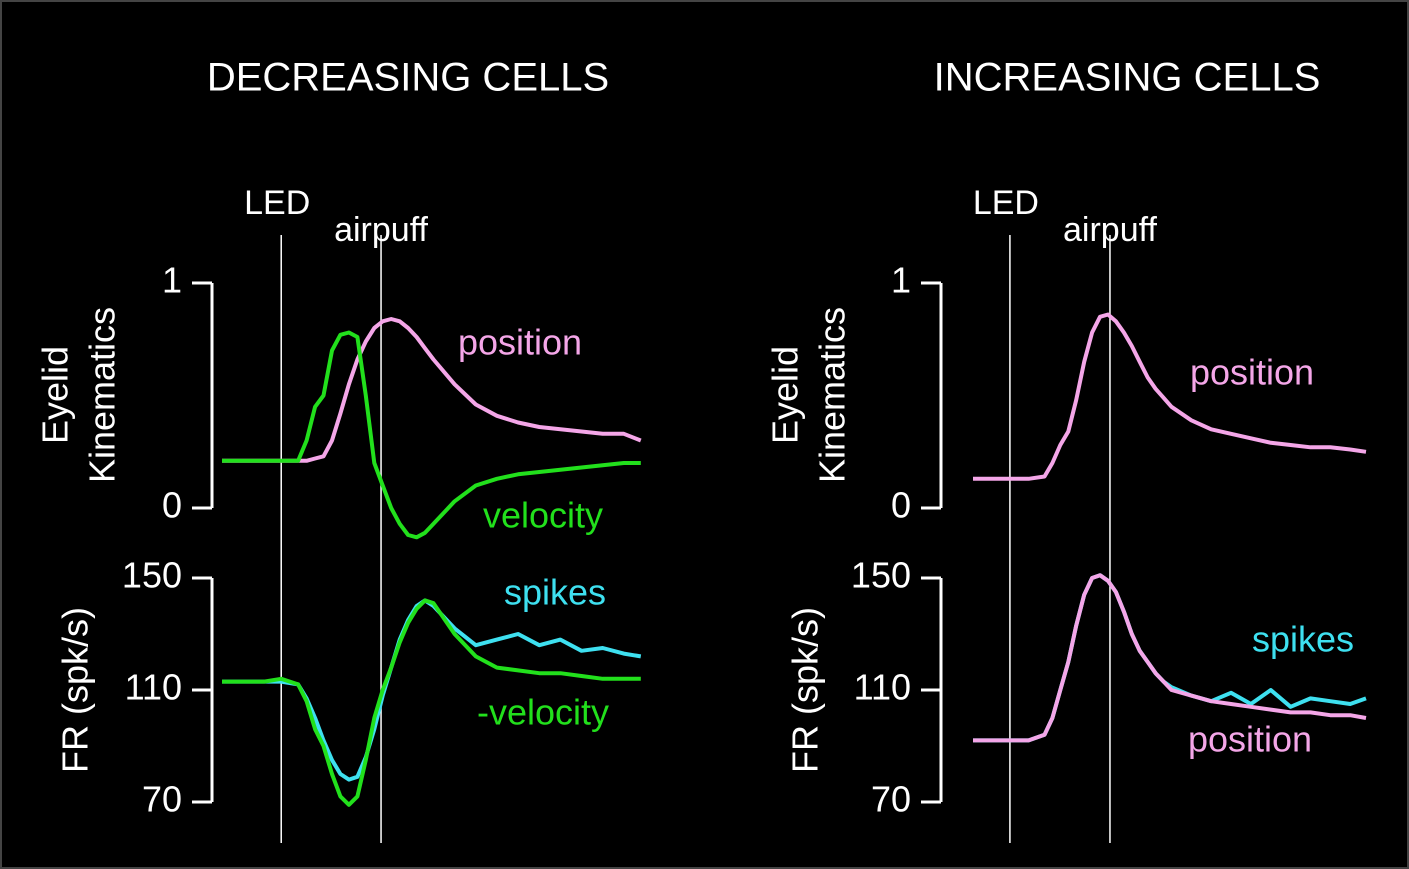 The height and width of the screenshot is (869, 1409). I want to click on chart-title: INCREASING CELLS, so click(1127, 78).